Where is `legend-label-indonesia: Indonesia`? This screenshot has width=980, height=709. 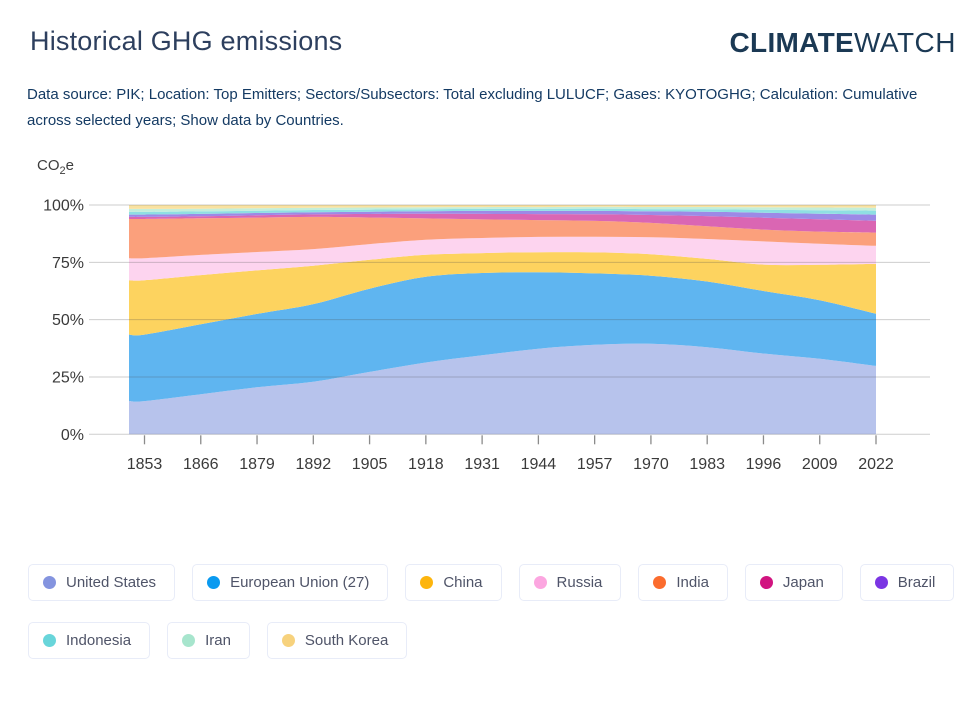
legend-label-indonesia: Indonesia is located at coordinates (99, 640).